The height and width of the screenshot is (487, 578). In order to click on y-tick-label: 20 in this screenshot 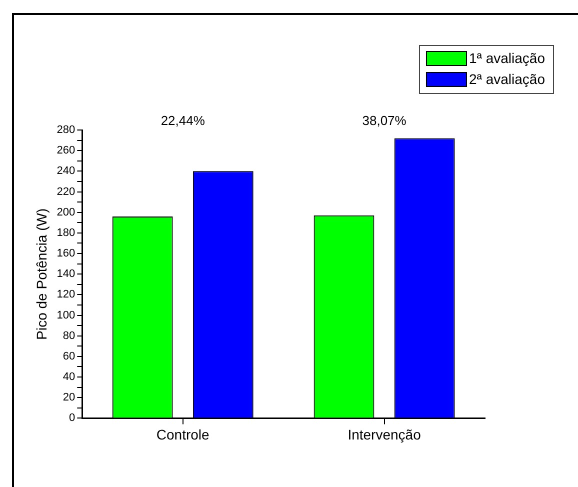, I will do `click(69, 398)`.